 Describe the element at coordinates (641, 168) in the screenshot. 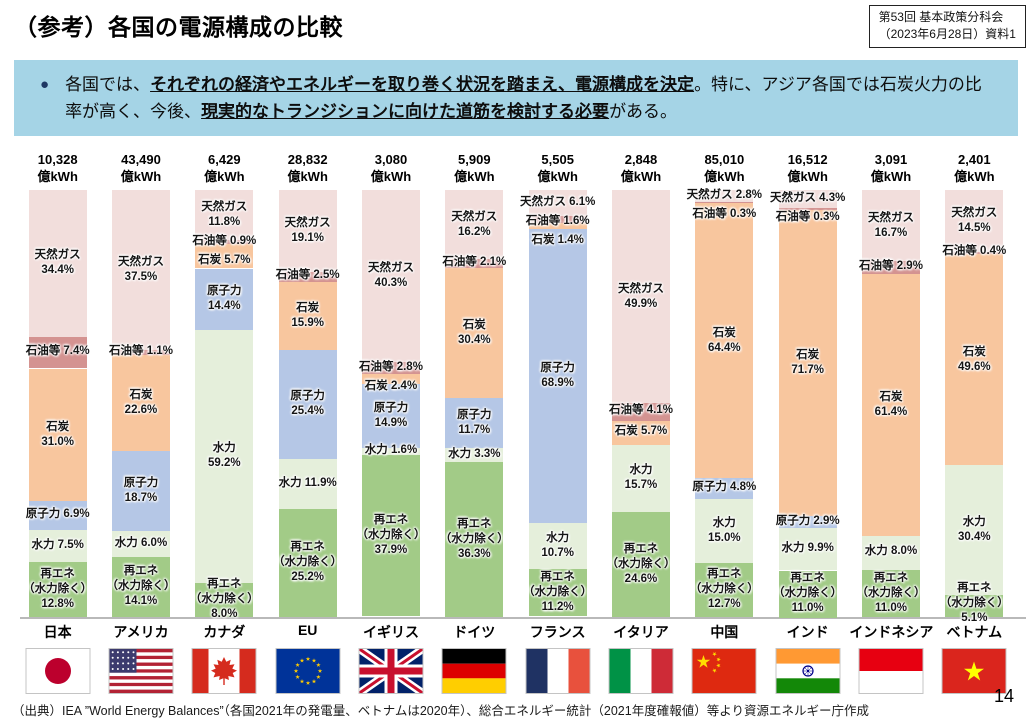

I see `total-generation-label: 2,848 億kWh` at that location.